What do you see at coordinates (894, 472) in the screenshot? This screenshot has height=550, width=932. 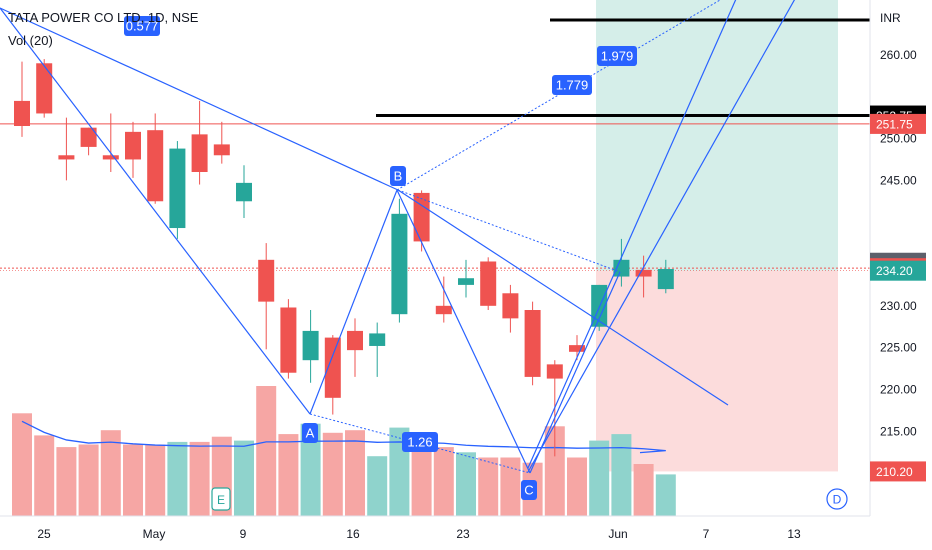 I see `price-label-text: 210.20` at bounding box center [894, 472].